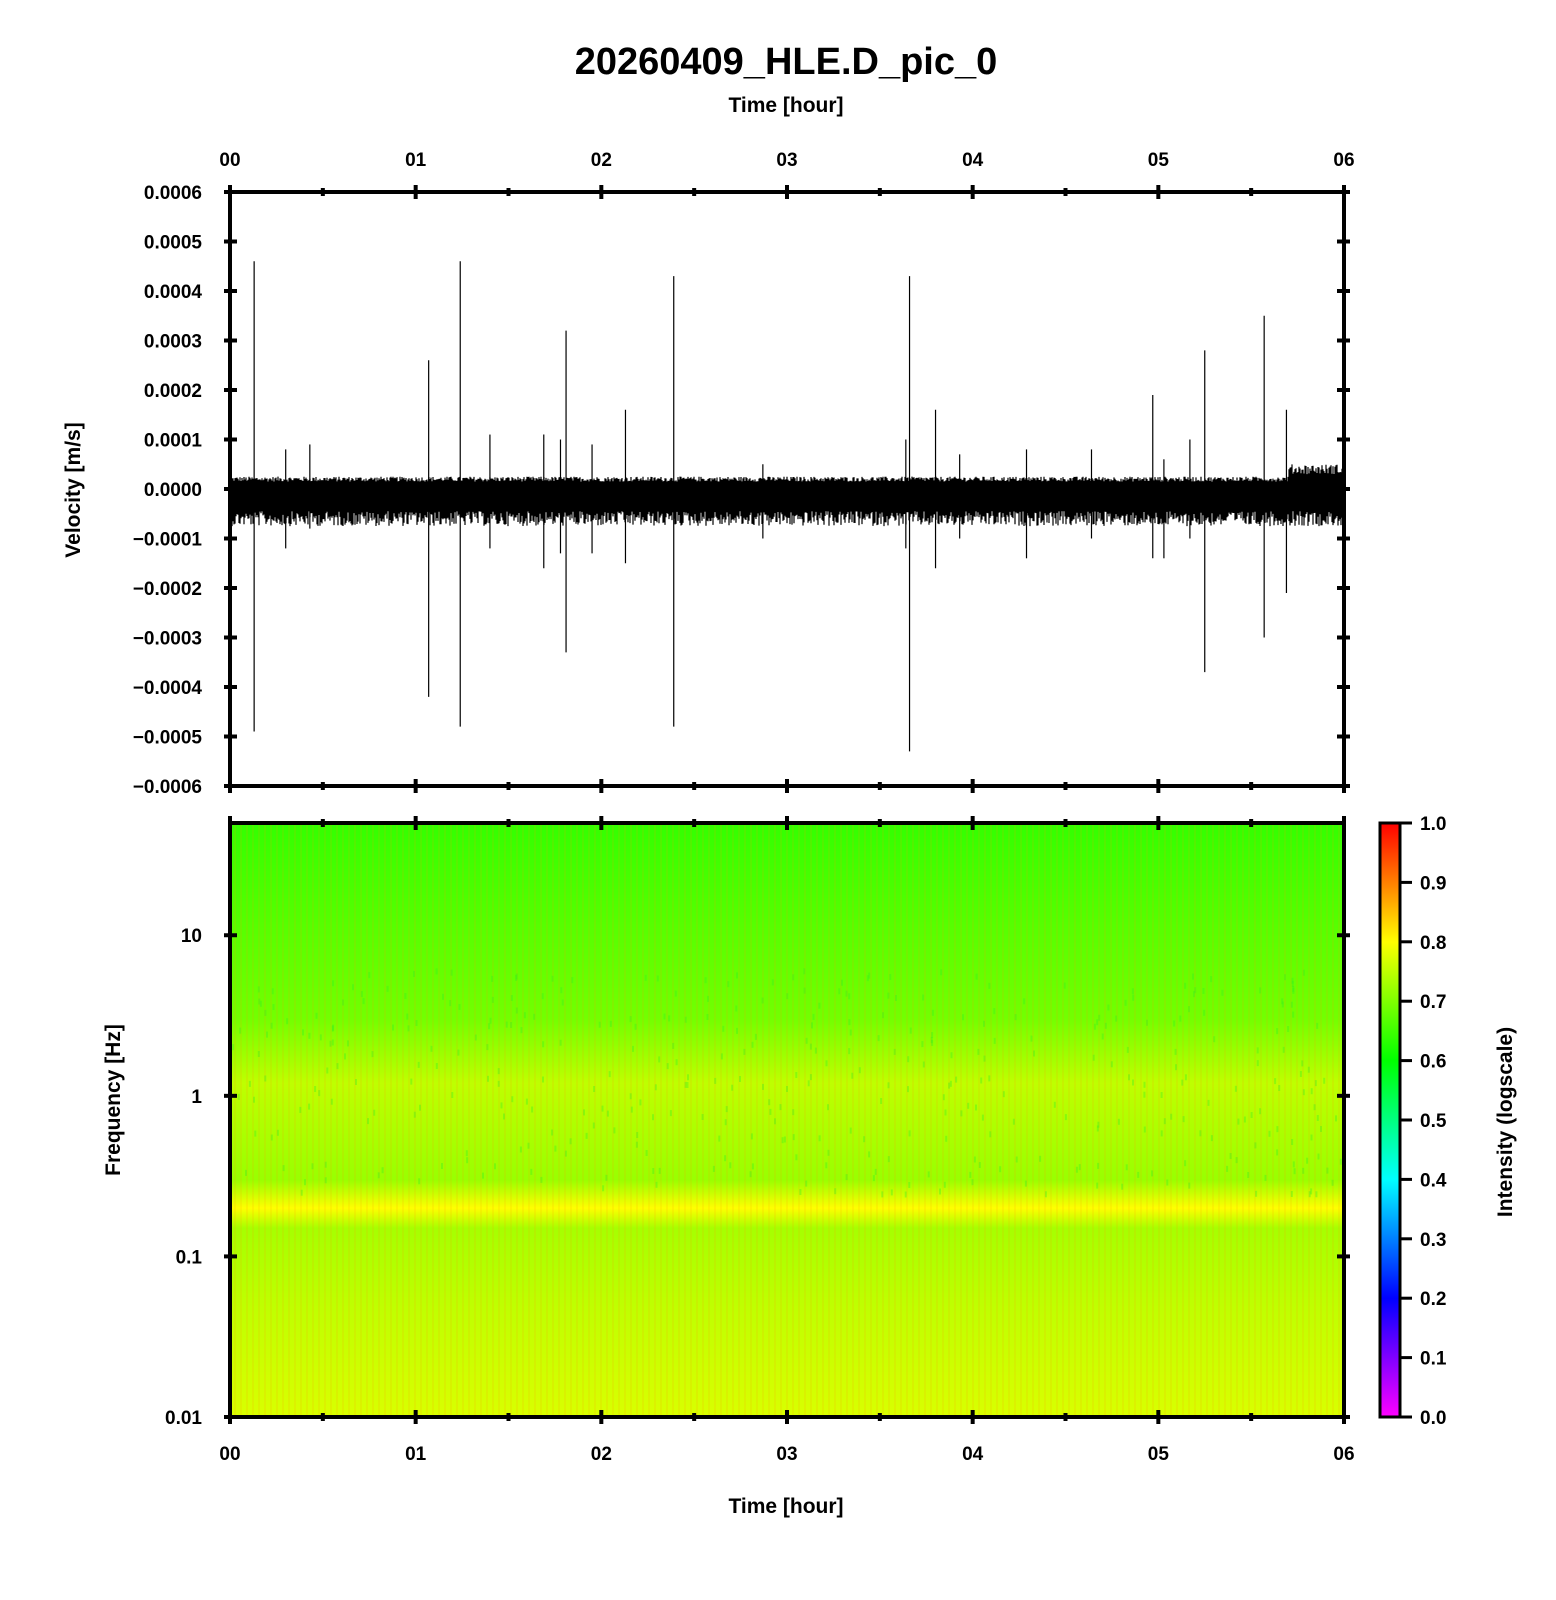  What do you see at coordinates (973, 1454) in the screenshot?
I see `spectrogram-x-tick-label: 04` at bounding box center [973, 1454].